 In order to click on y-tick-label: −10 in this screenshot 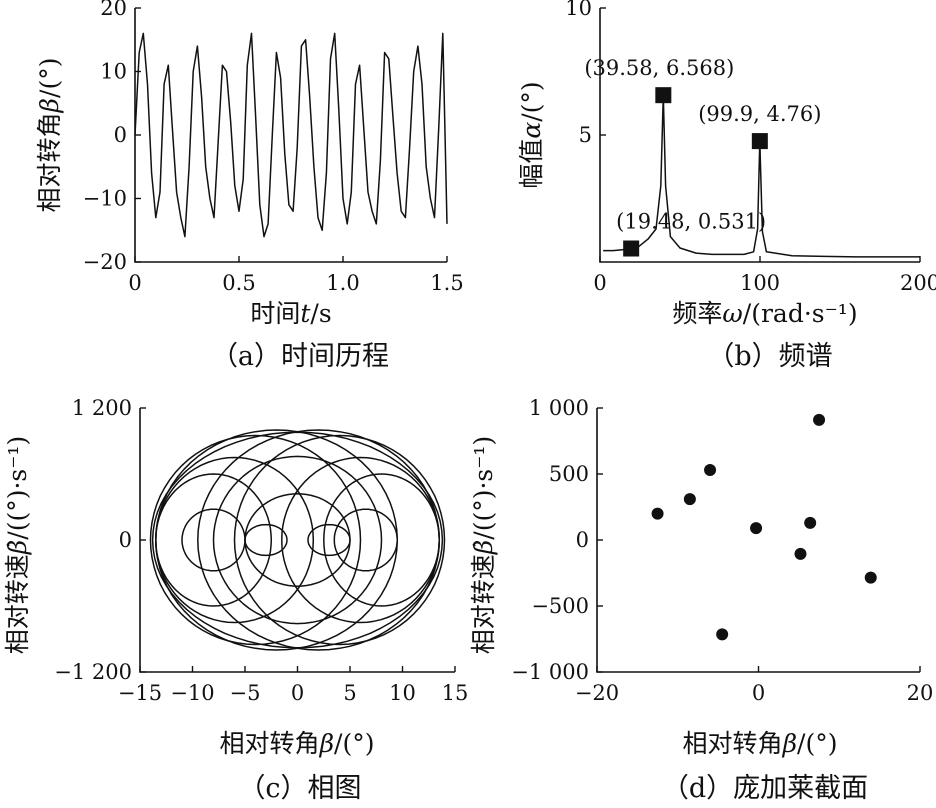, I will do `click(105, 199)`.